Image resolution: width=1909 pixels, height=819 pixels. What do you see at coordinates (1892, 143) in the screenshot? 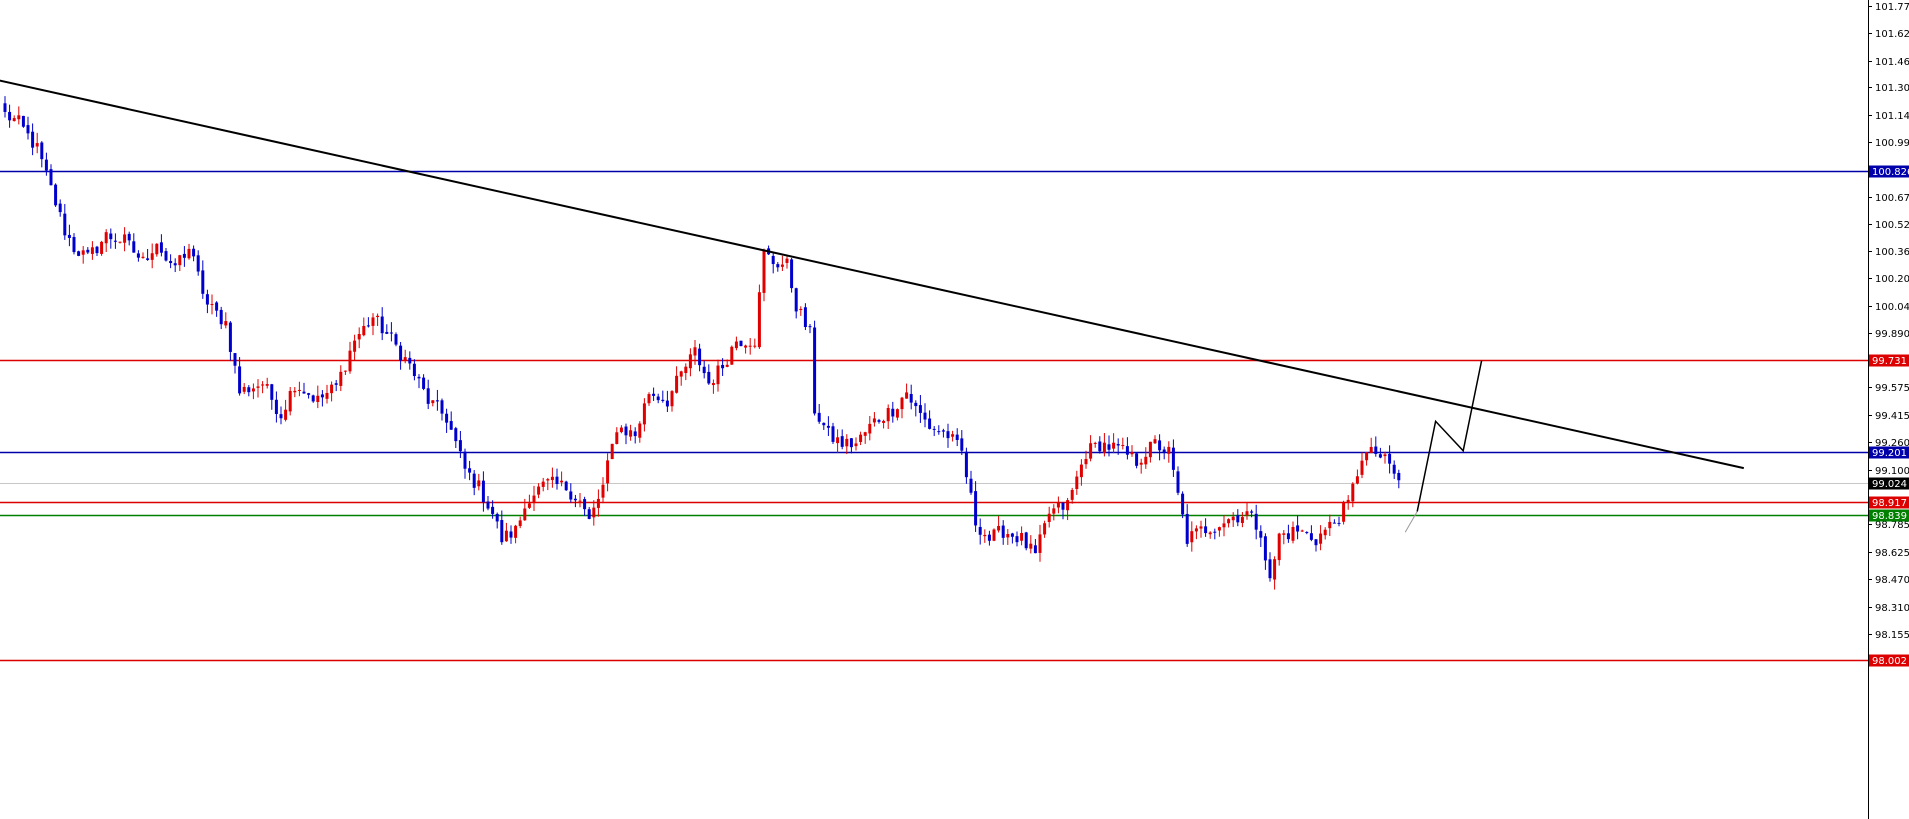
I see `y-tick-label: 100.990` at bounding box center [1892, 143].